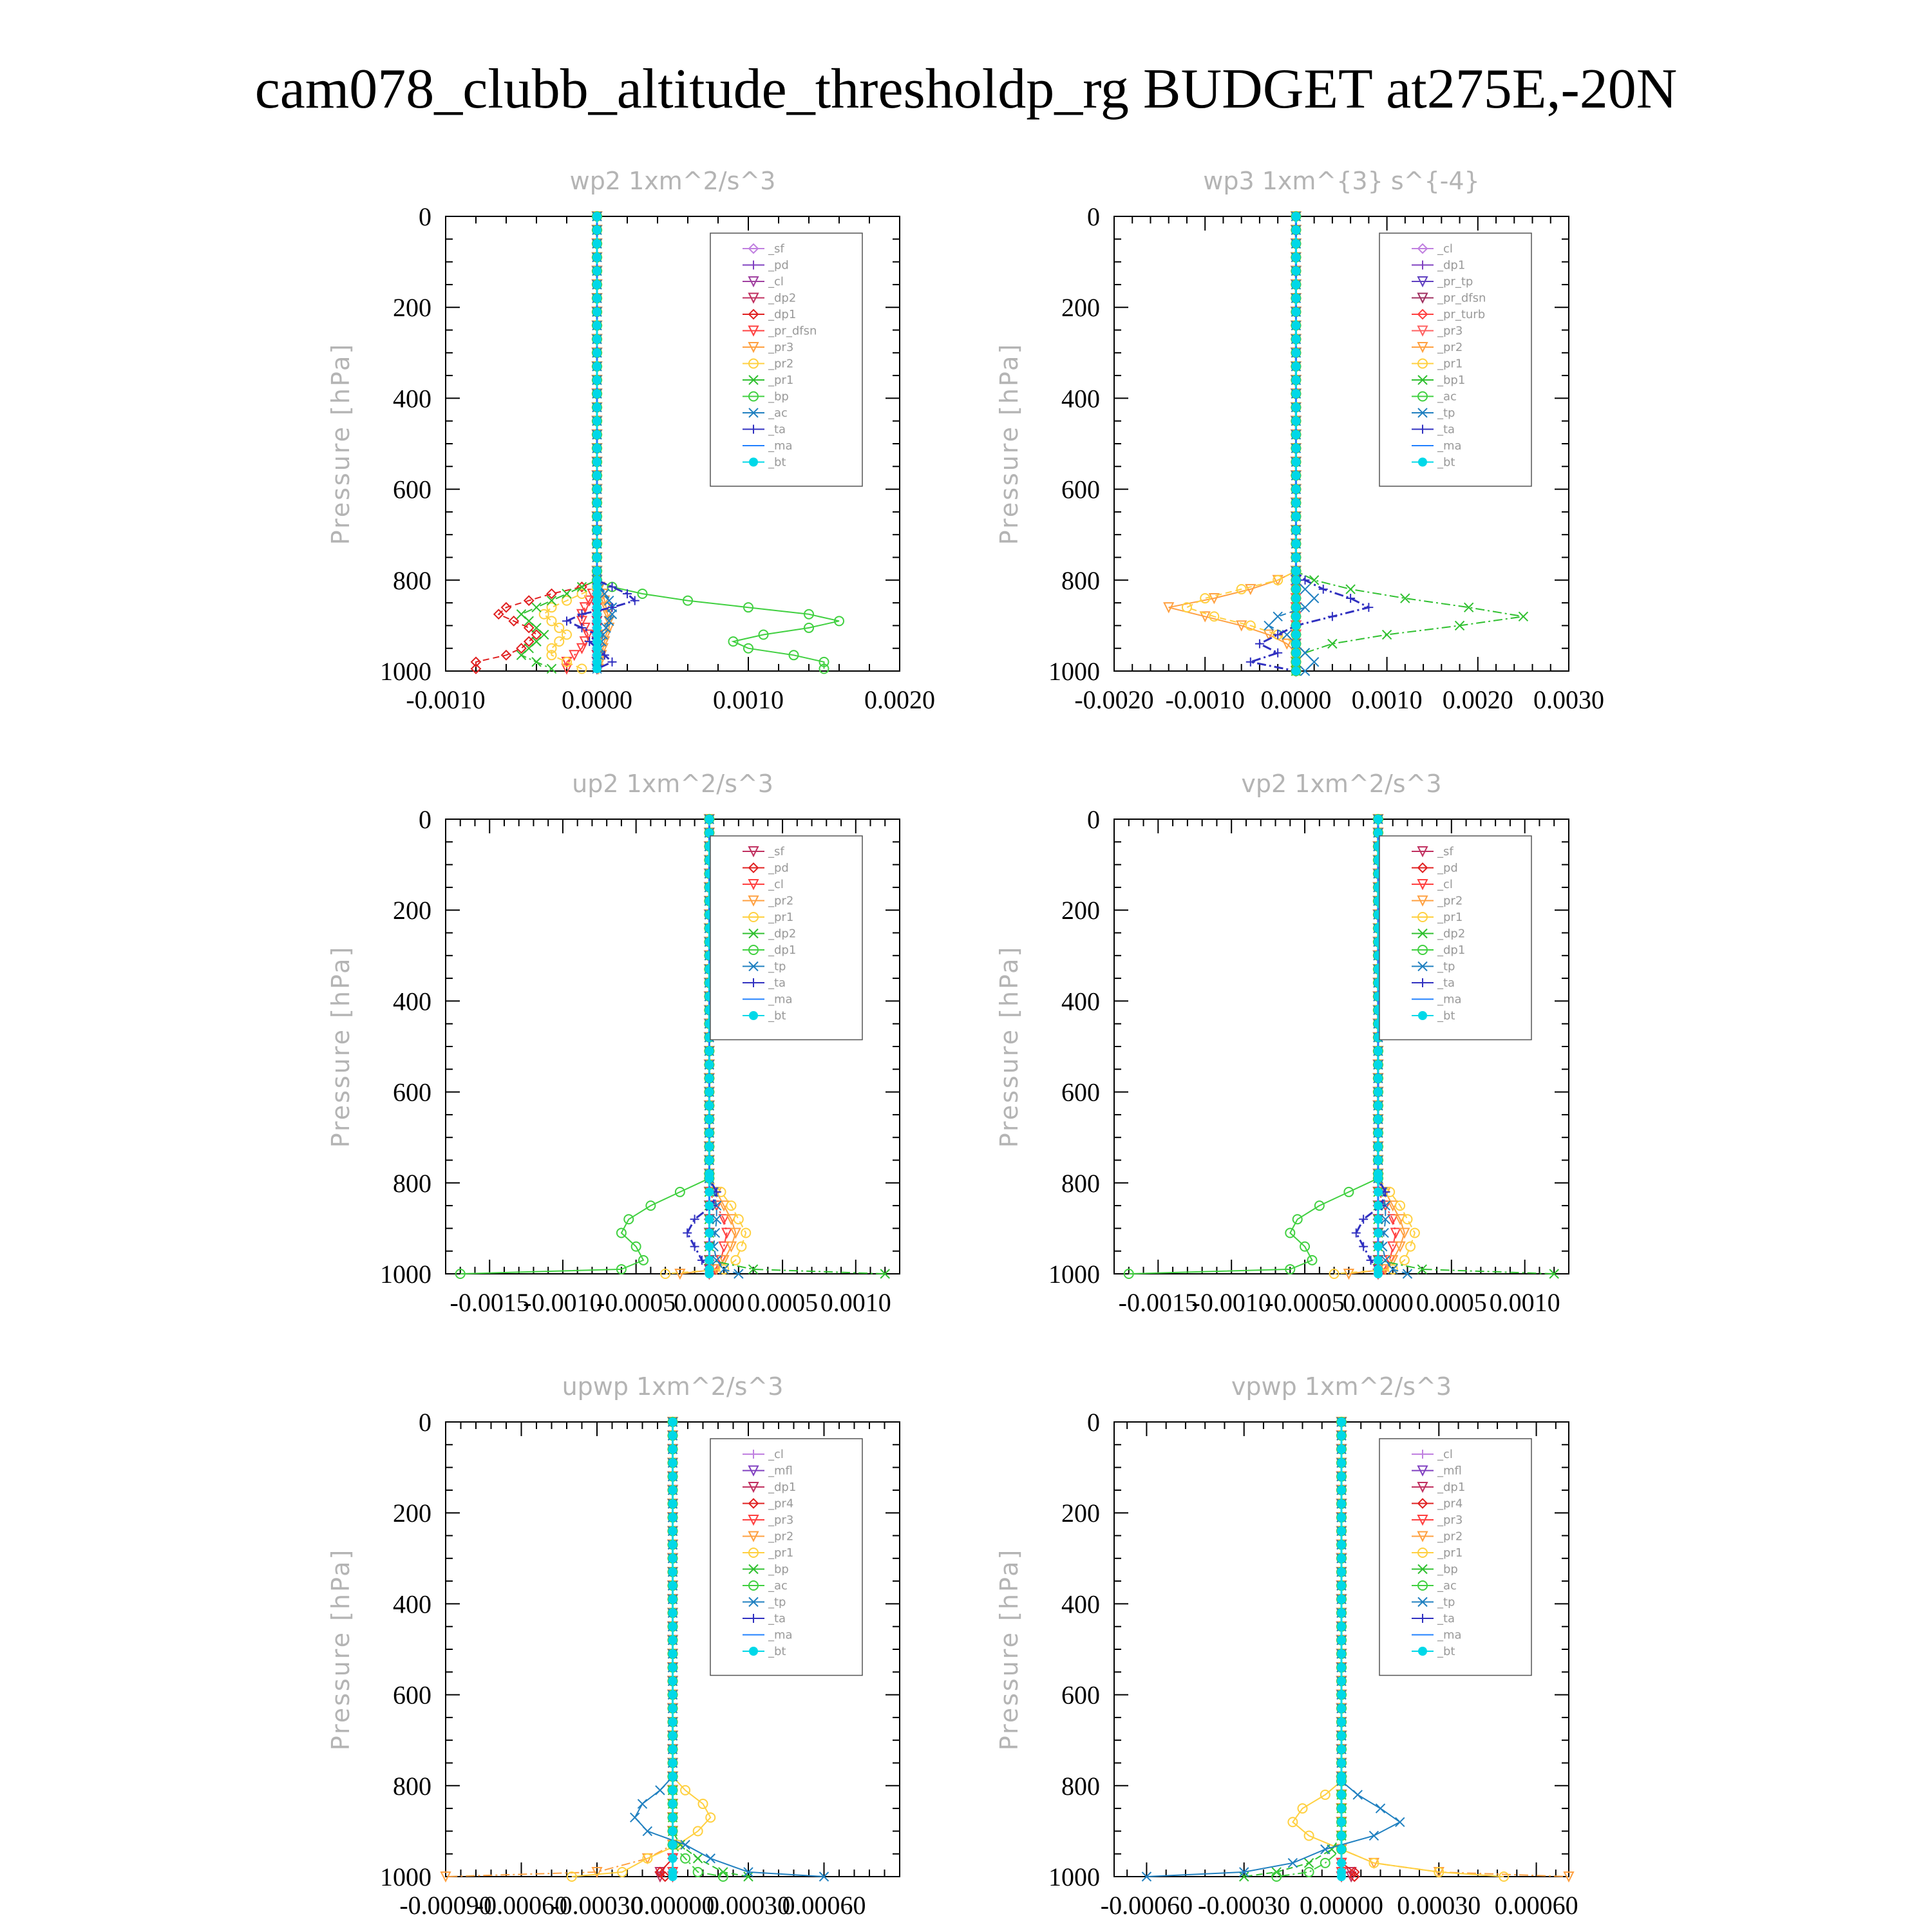  I want to click on x-tick-label: -0.0010, so click(1205, 699).